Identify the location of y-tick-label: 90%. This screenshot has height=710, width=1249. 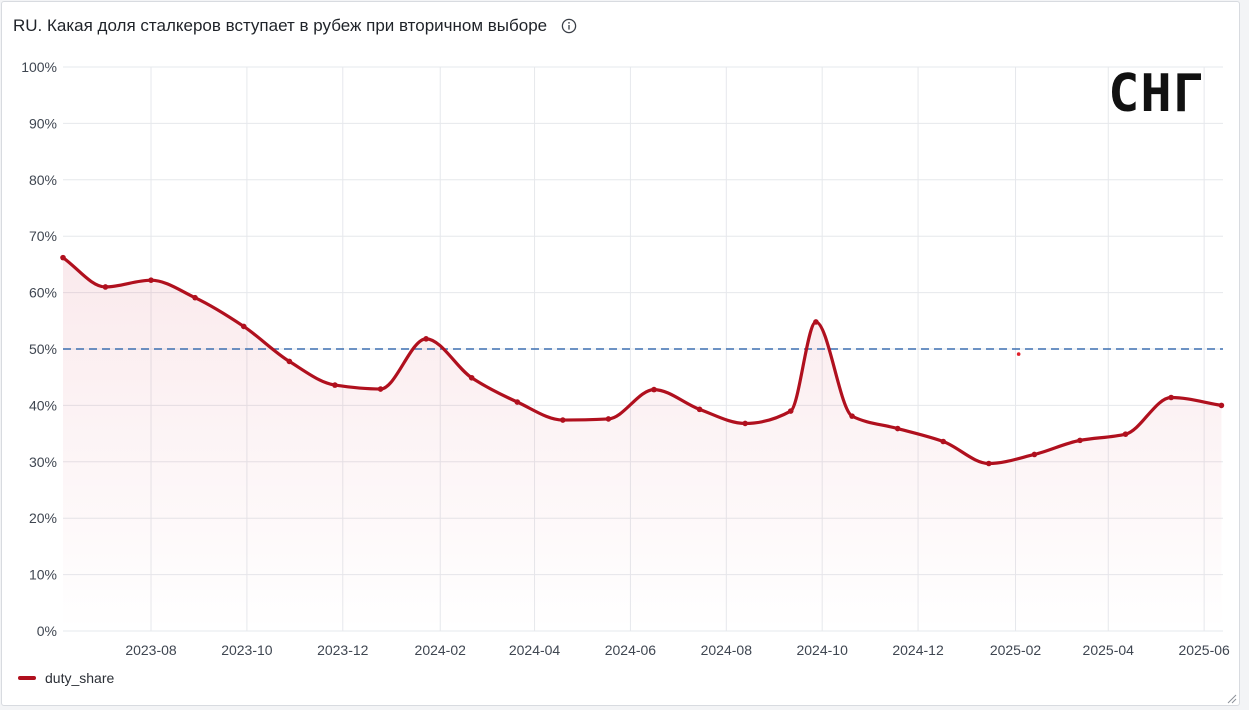
(43, 123).